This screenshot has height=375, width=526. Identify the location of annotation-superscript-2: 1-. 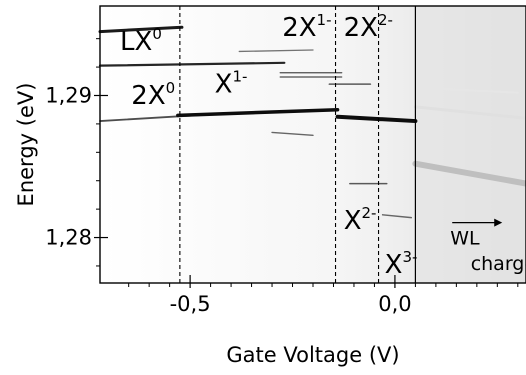
(239, 77).